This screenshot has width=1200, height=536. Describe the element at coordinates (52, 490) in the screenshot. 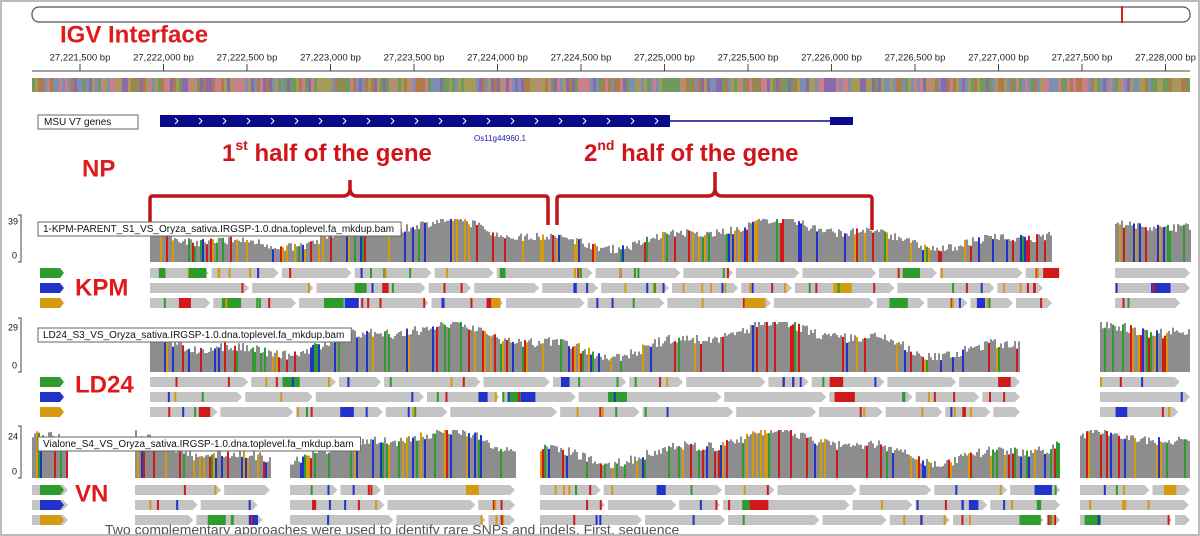

I see `strand-marker` at that location.